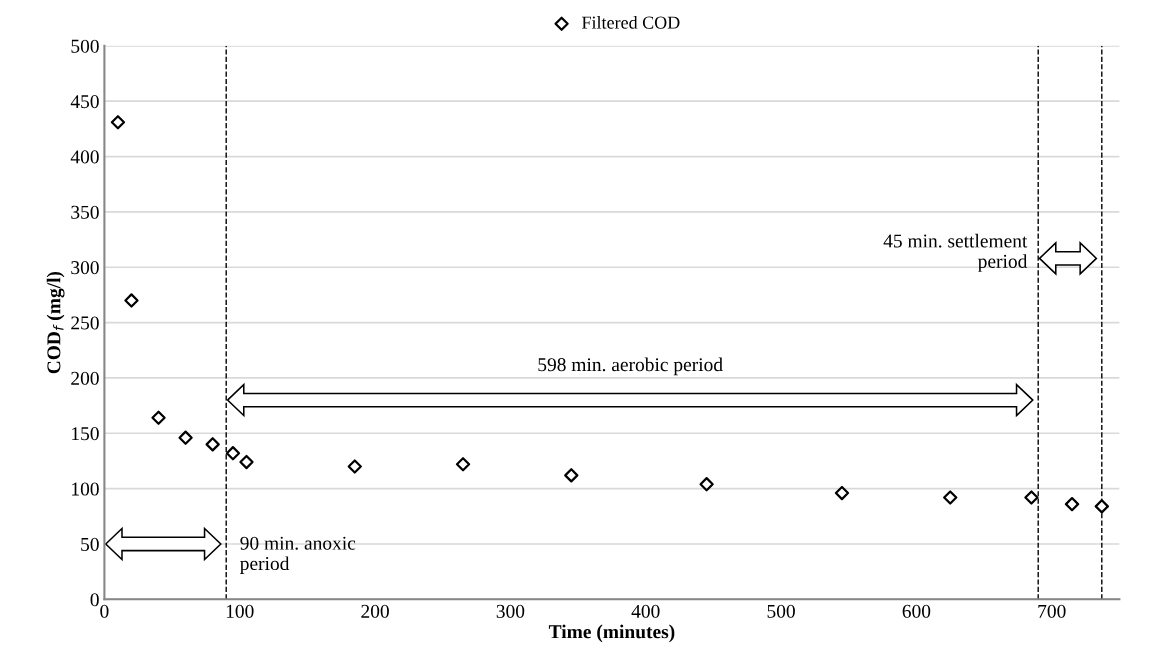 The width and height of the screenshot is (1160, 655). I want to click on x-tick-label: 600, so click(916, 611).